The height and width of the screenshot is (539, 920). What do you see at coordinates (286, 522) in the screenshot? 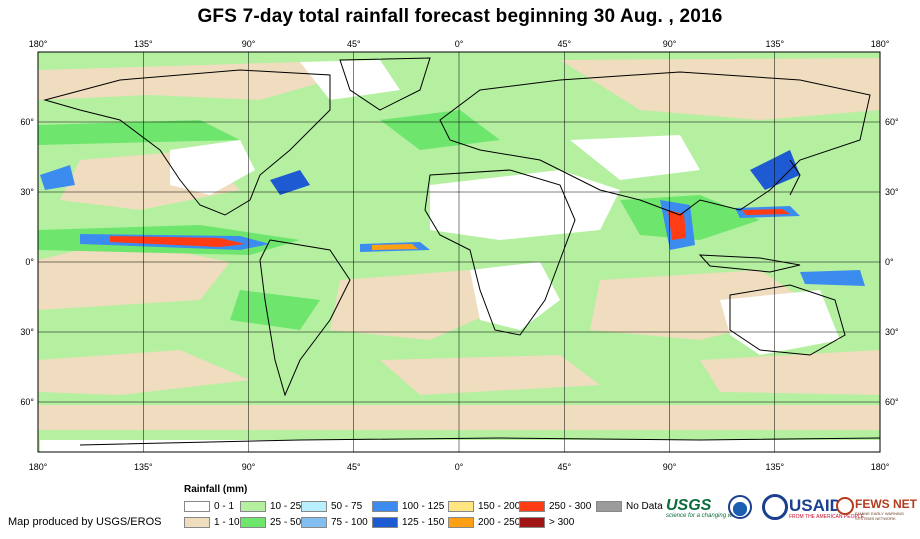
I see `legend-label: 25 - 50` at bounding box center [286, 522].